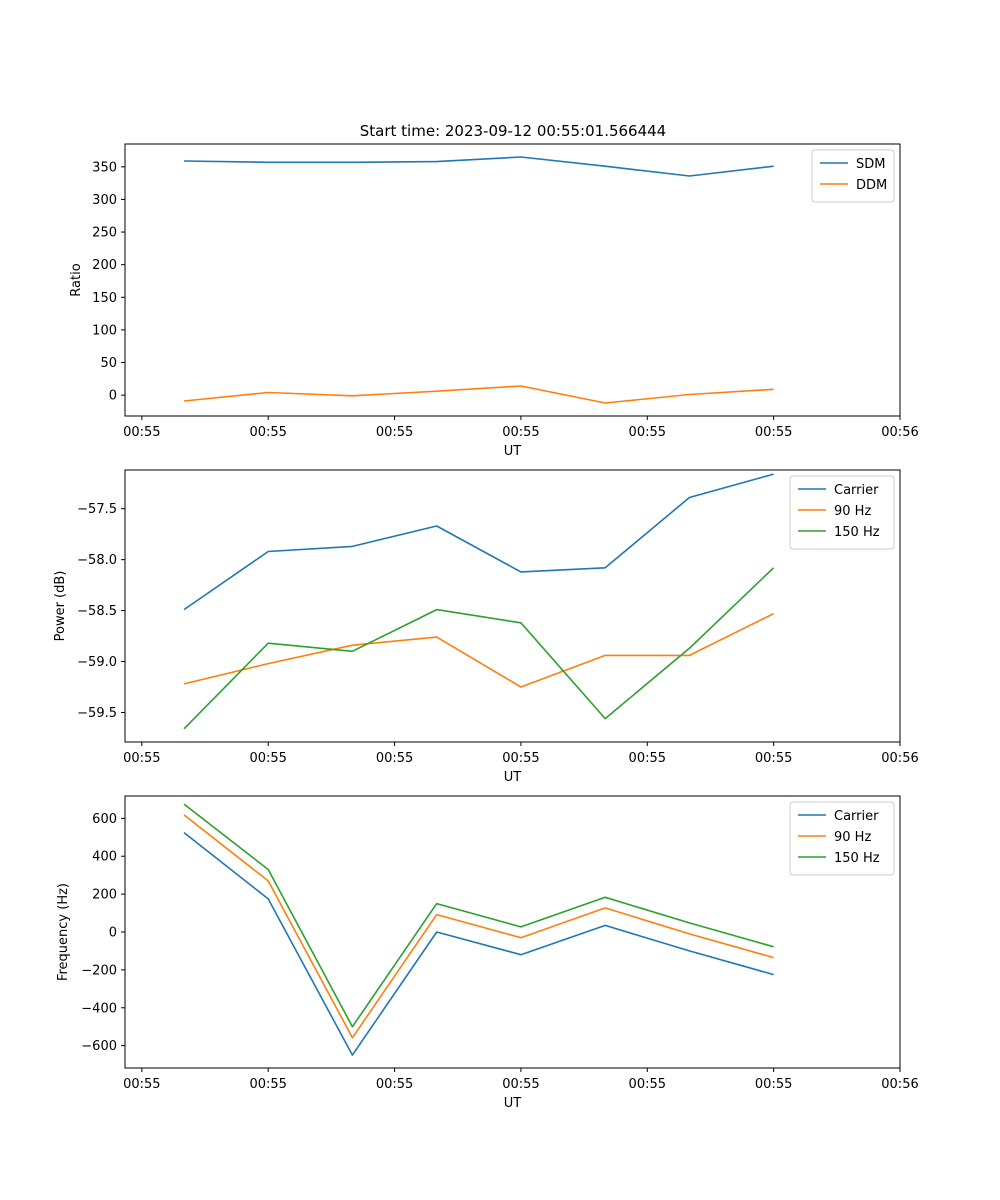  I want to click on frequency-x-axis-label: UT, so click(513, 1103).